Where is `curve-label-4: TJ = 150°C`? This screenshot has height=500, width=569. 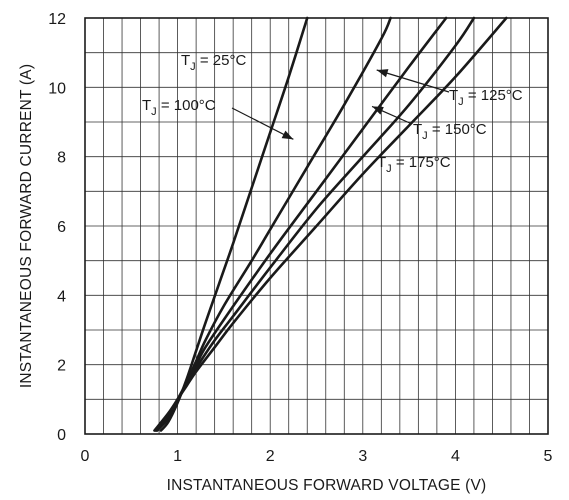
curve-label-4: TJ = 150°C is located at coordinates (429, 123).